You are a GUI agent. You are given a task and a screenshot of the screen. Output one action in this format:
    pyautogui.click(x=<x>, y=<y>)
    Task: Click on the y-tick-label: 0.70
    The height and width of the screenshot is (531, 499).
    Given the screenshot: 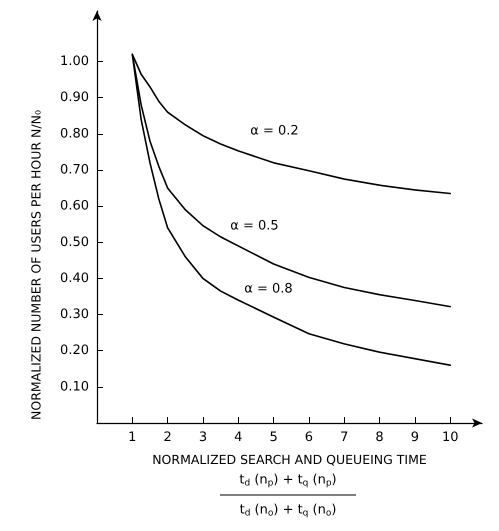 What is the action you would take?
    pyautogui.click(x=74, y=170)
    